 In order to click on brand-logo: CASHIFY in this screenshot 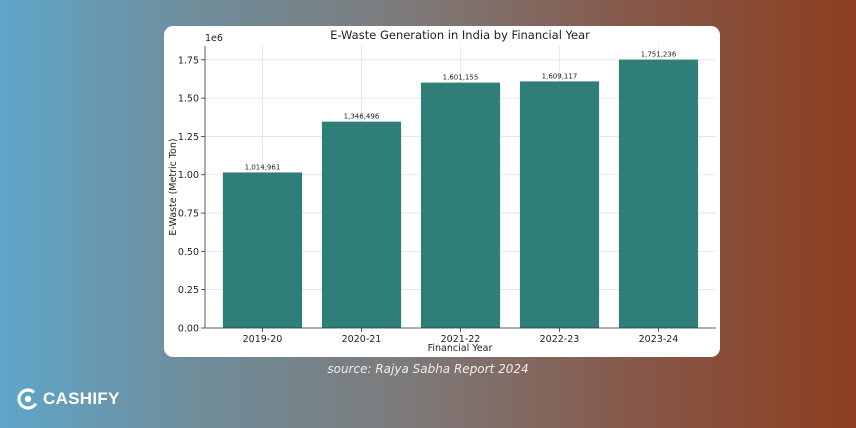, I will do `click(68, 399)`.